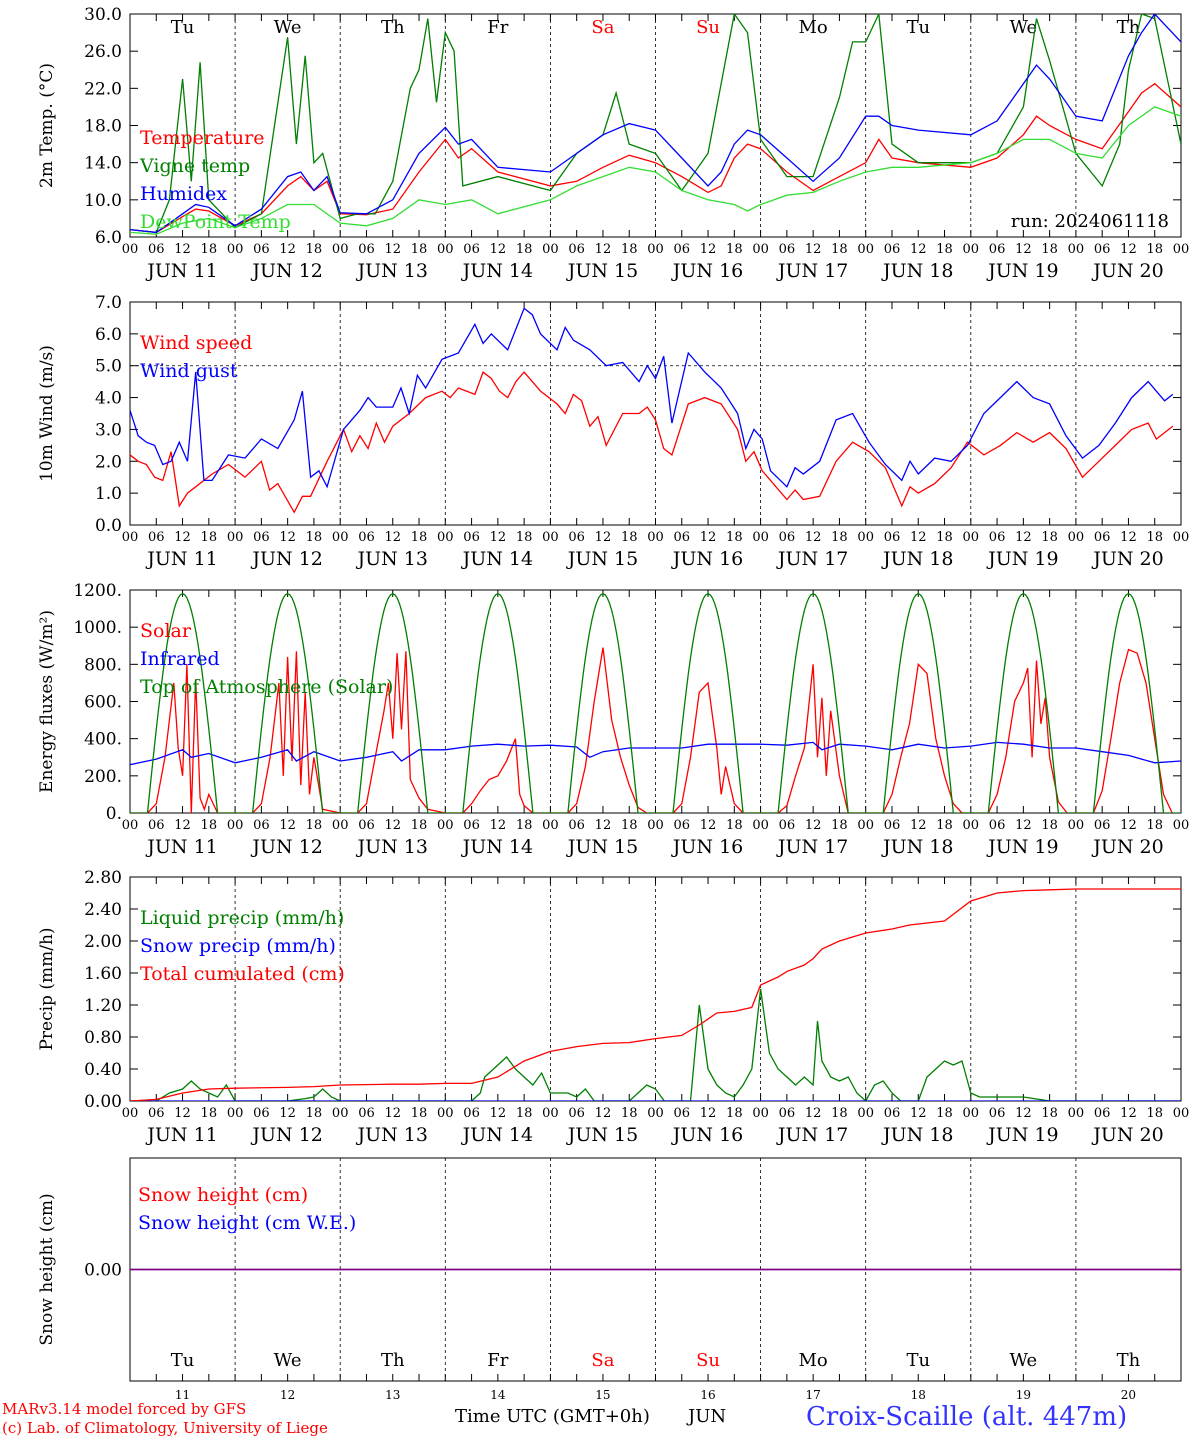 Image resolution: width=1194 pixels, height=1440 pixels. Describe the element at coordinates (812, 847) in the screenshot. I see `date-label: JUN 17` at that location.